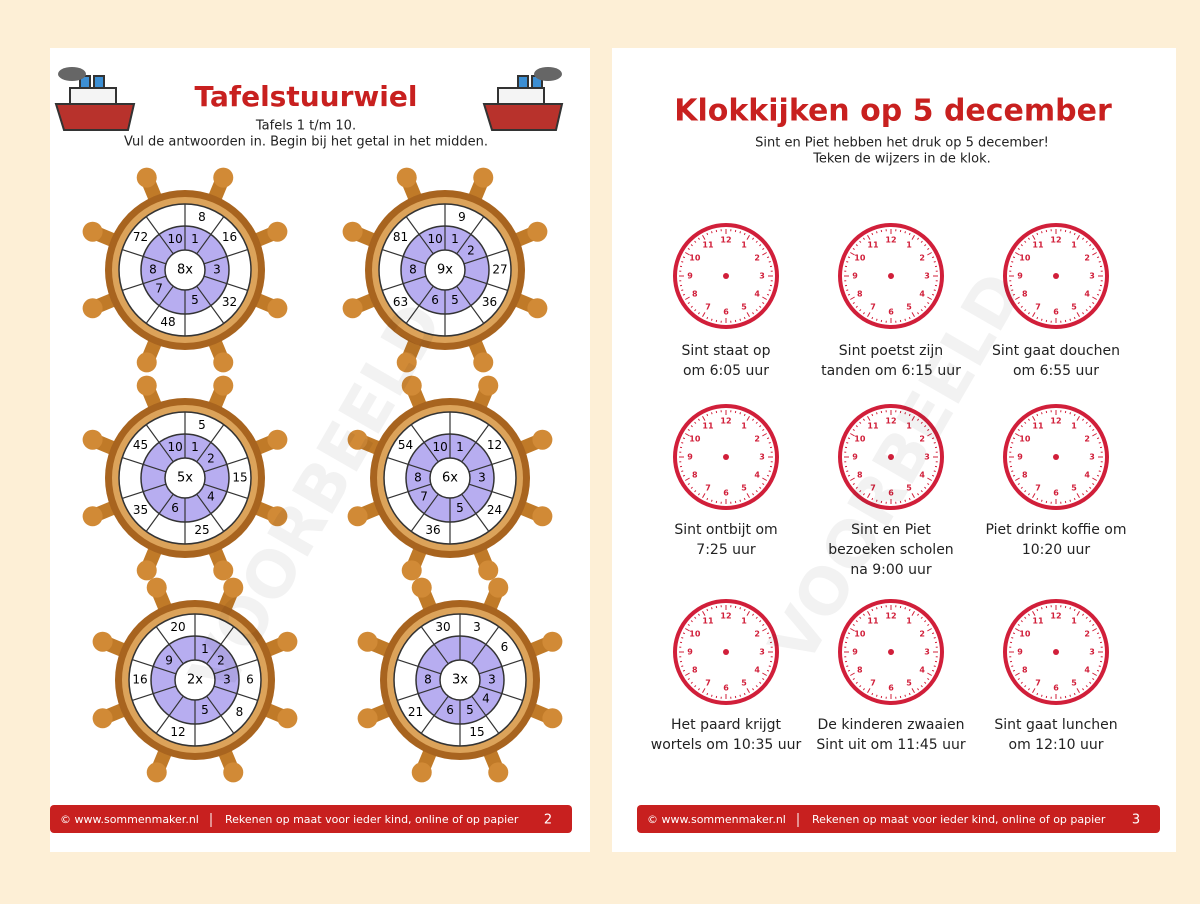 The width and height of the screenshot is (1200, 904). Describe the element at coordinates (434, 239) in the screenshot. I see `inner-number: 10` at that location.